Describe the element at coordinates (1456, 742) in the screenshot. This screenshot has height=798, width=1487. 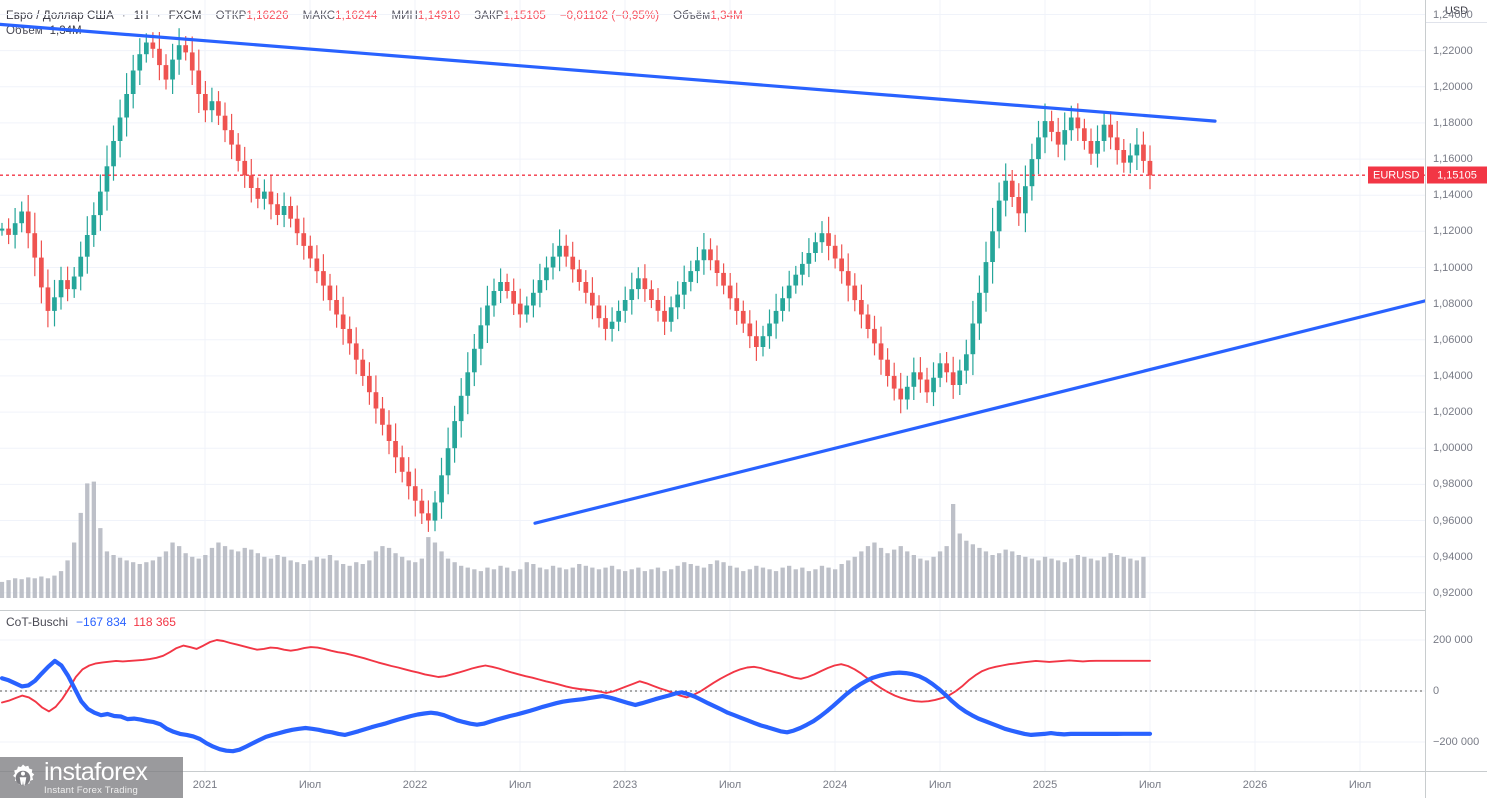
I see `cot-axis-label: −200 000` at that location.